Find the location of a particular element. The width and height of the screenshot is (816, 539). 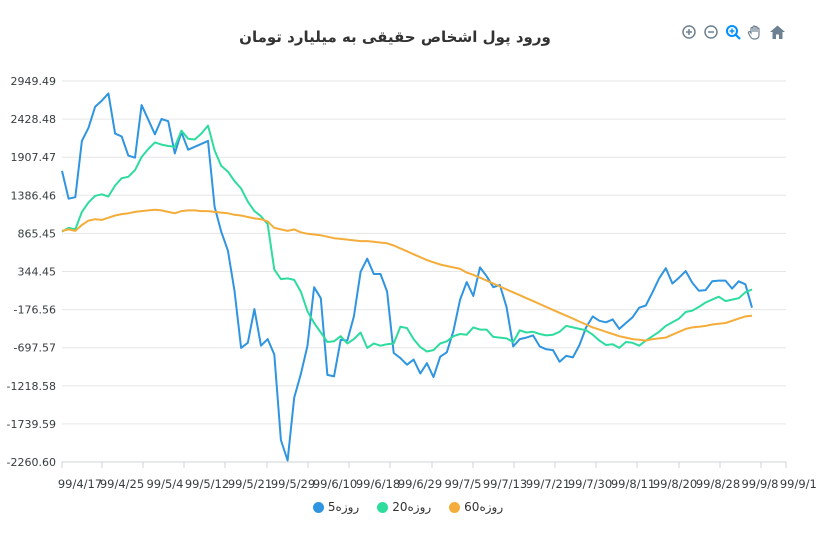

legend-label-60day: روزه60 is located at coordinates (484, 507).